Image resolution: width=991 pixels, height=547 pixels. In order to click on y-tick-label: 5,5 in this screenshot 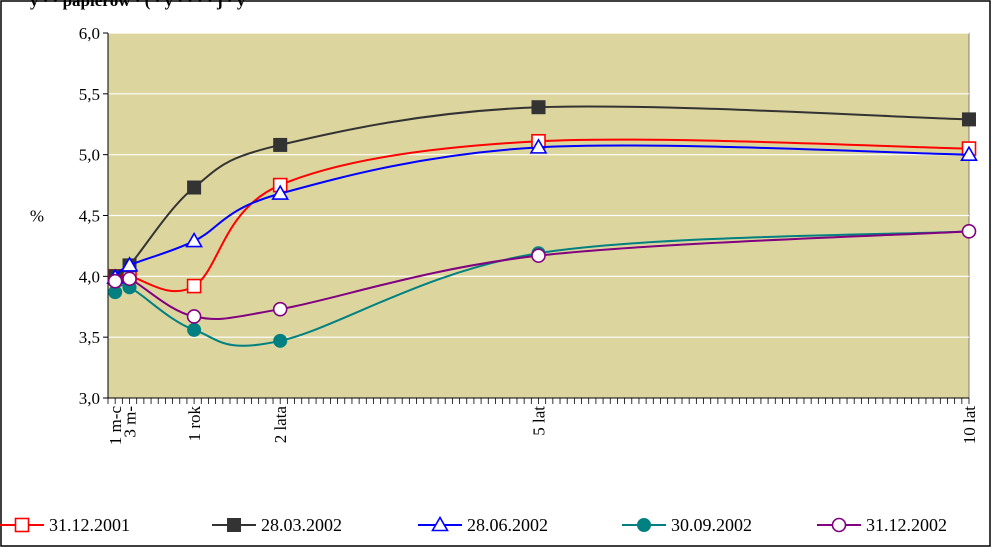, I will do `click(89, 94)`.